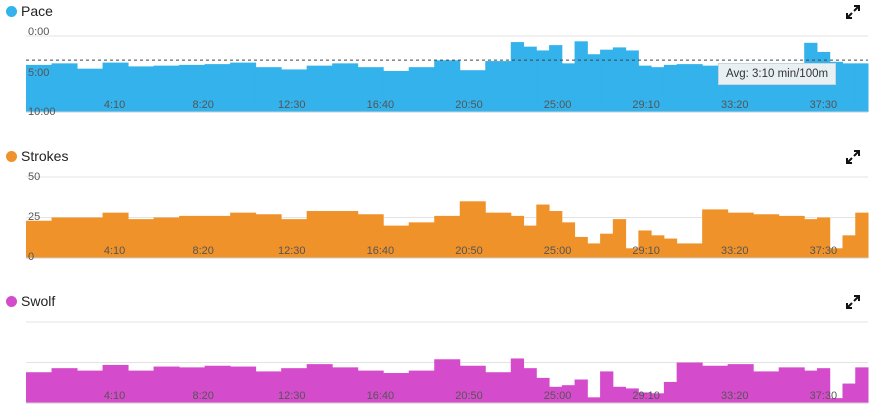 The image size is (875, 411). What do you see at coordinates (37, 11) in the screenshot?
I see `pace-legend-label: Pace` at bounding box center [37, 11].